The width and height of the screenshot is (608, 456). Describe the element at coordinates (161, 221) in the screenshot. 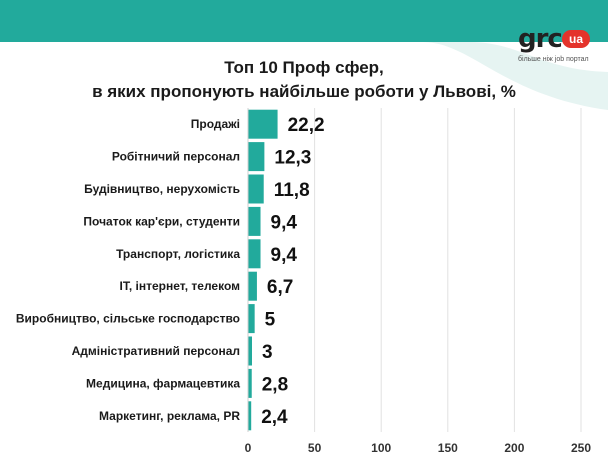

I see `category-label: Початок кар'єри, студенти` at that location.